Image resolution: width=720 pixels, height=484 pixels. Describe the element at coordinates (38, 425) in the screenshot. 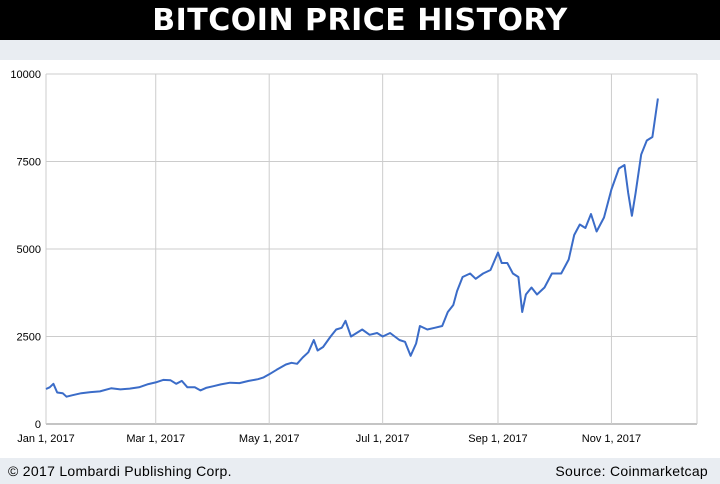

I see `y-tick-label: 0` at that location.